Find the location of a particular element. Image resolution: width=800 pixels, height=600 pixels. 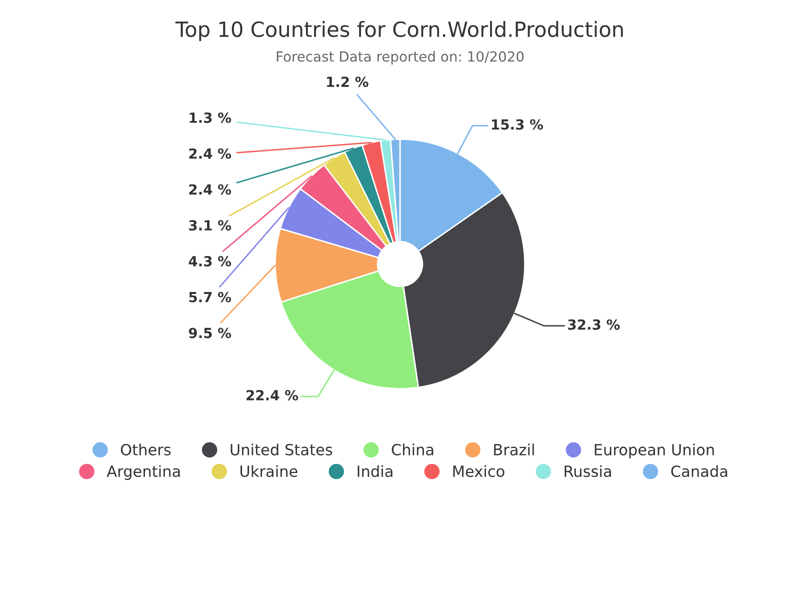

legend-label: European Union is located at coordinates (654, 451).